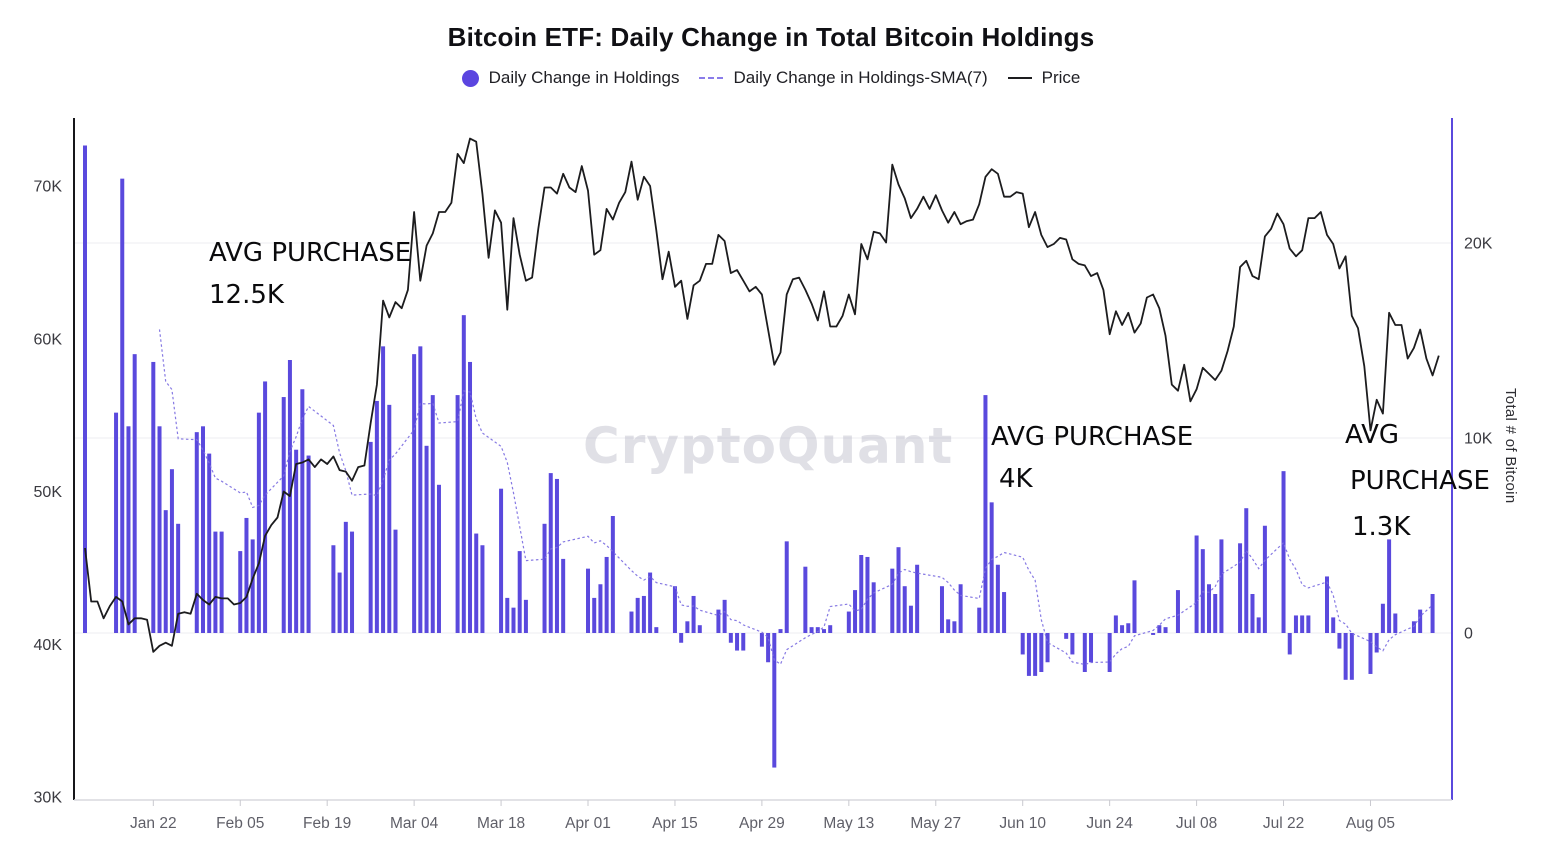  What do you see at coordinates (1370, 823) in the screenshot?
I see `svg-text: Aug 05` at bounding box center [1370, 823].